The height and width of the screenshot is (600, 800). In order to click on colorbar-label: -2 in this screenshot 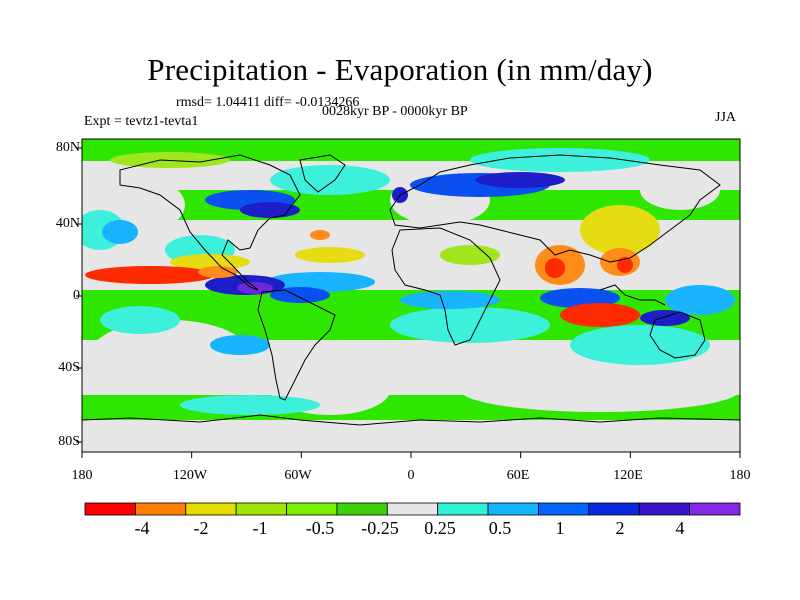, I will do `click(201, 528)`.